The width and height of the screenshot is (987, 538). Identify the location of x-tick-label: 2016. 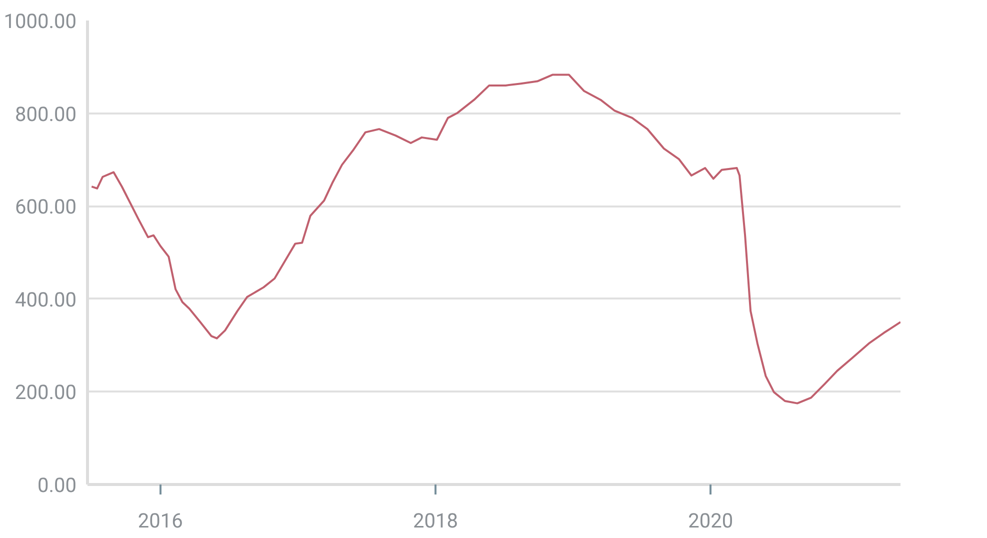
(160, 520).